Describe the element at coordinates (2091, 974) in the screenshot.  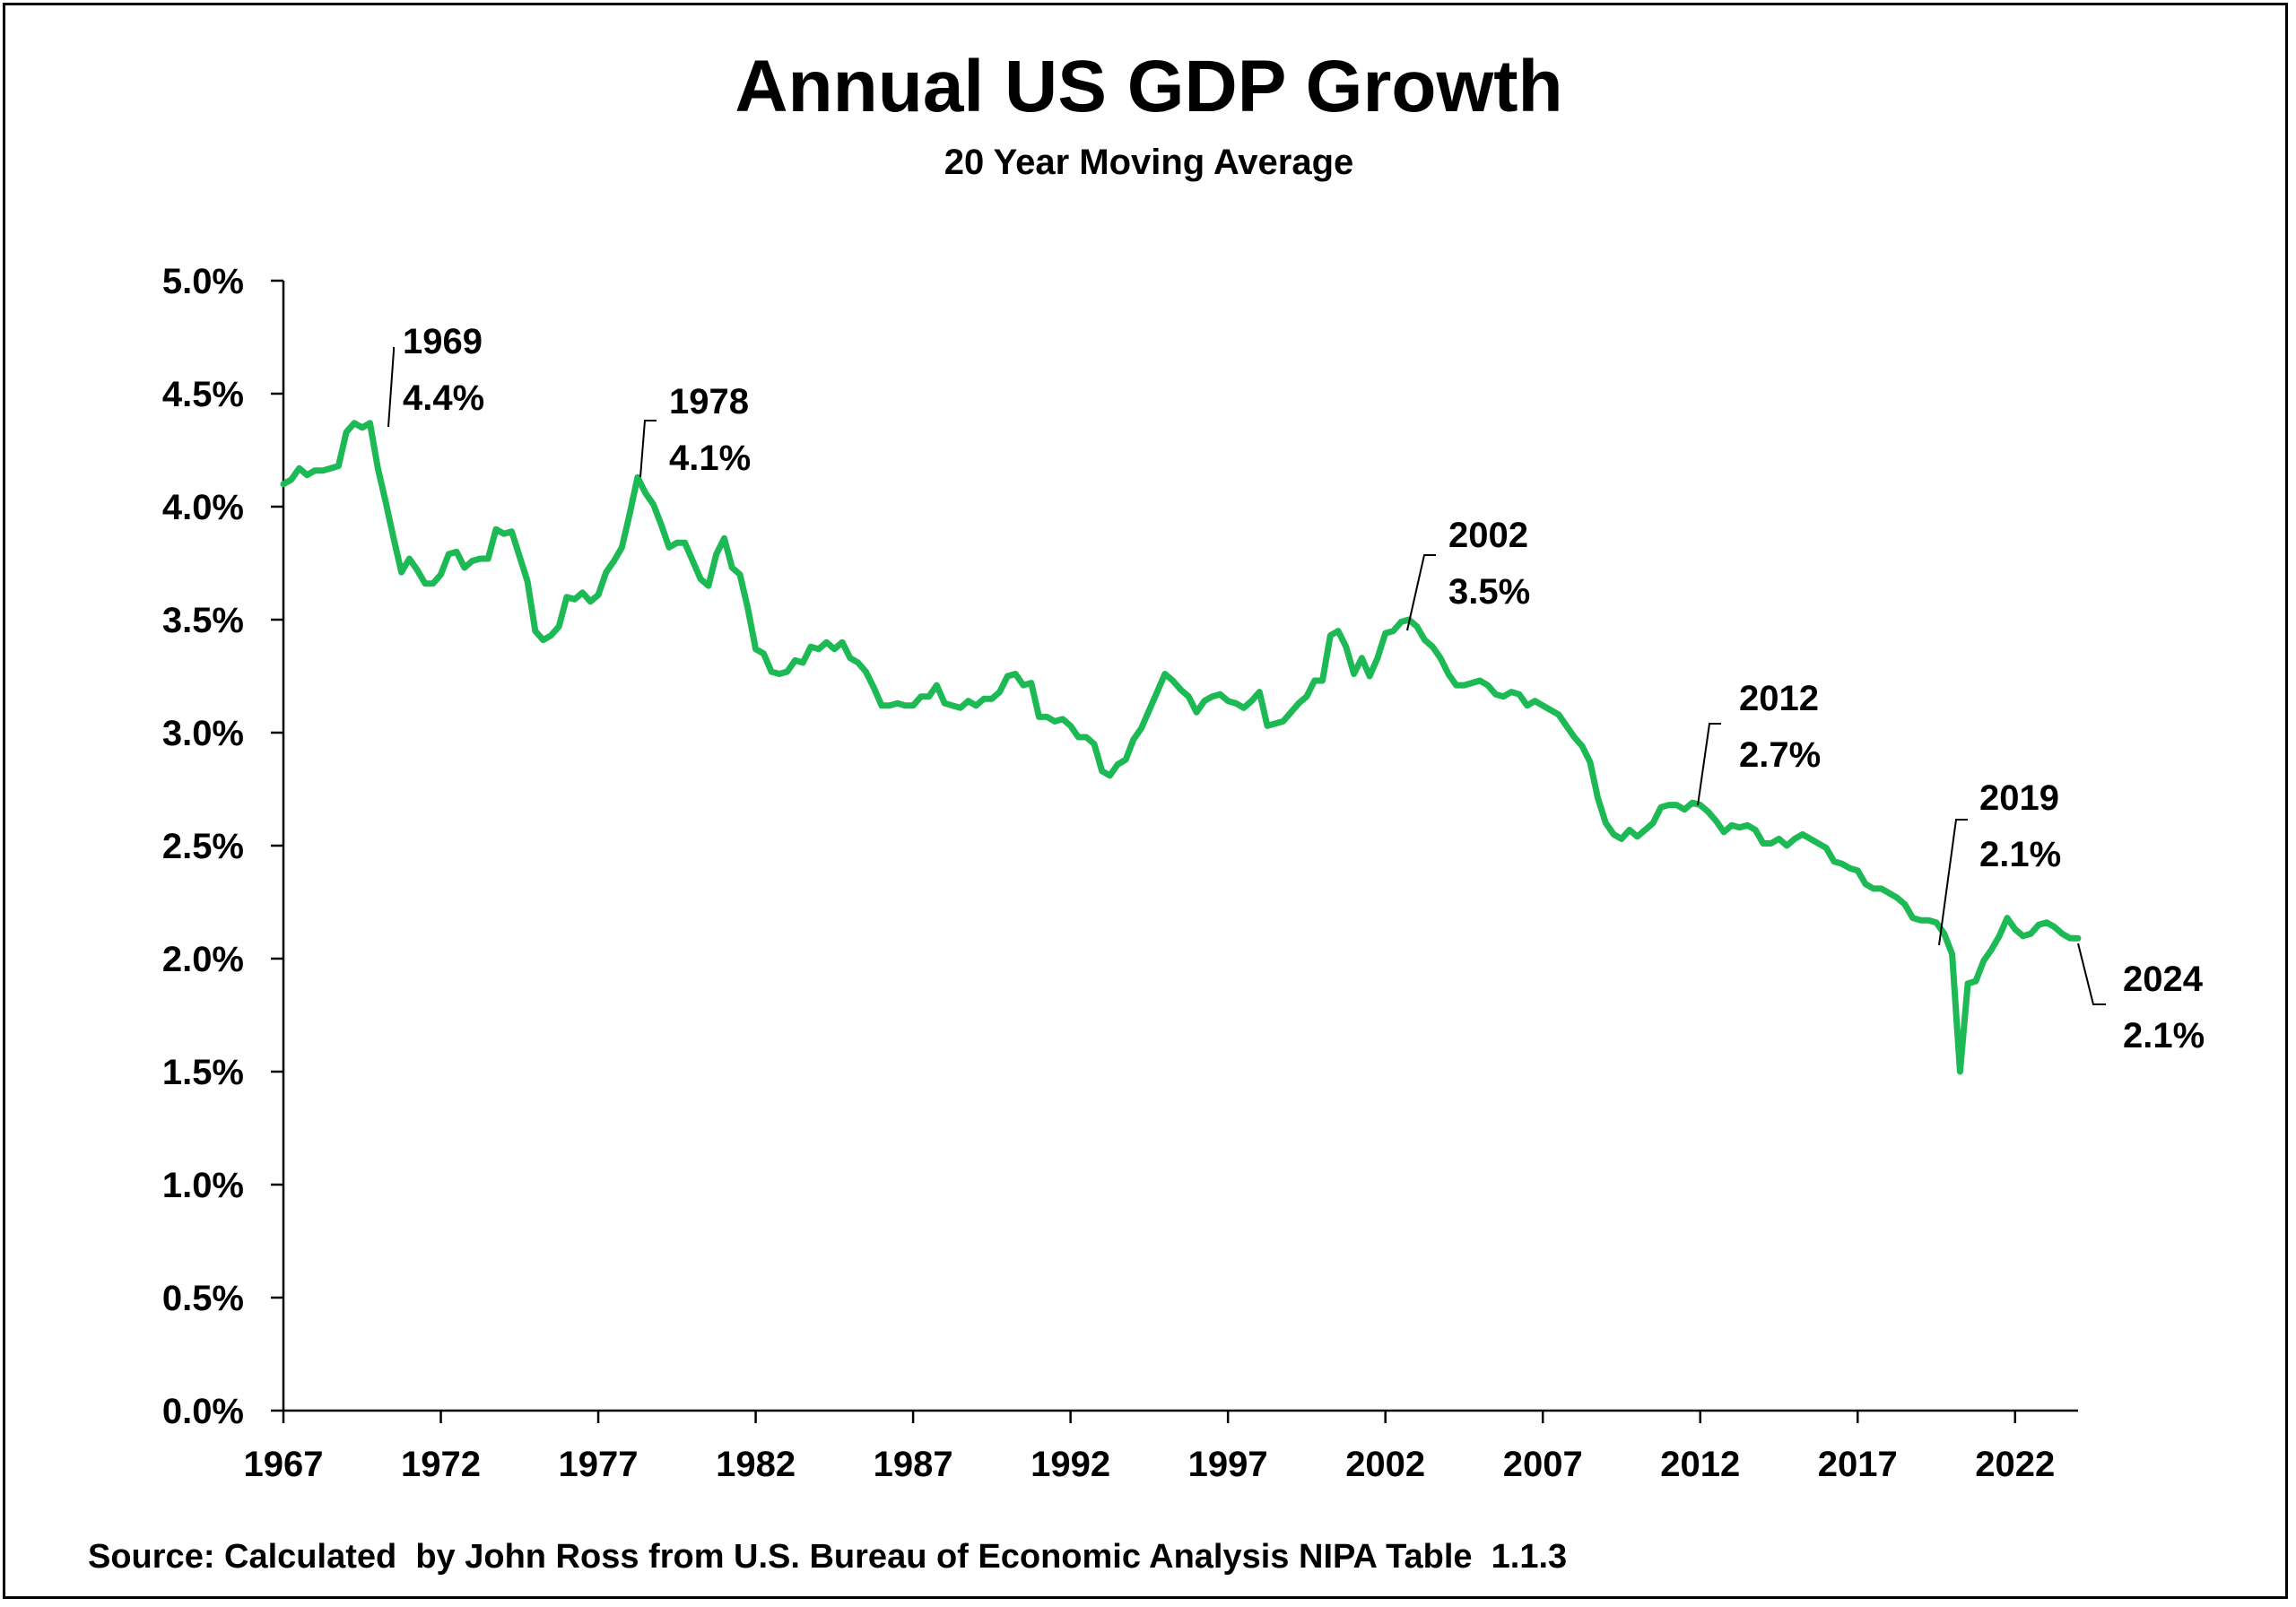
I see `annotation-leader-2024` at that location.